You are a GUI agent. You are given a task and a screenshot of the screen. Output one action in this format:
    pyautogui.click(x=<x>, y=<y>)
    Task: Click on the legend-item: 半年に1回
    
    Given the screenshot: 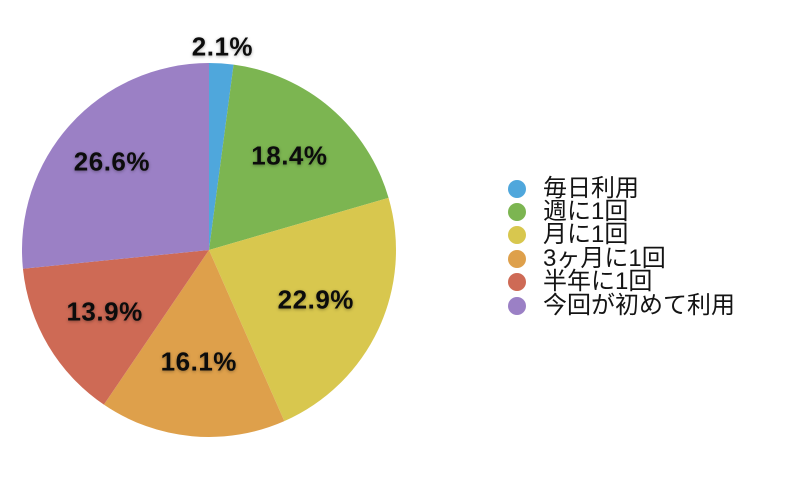 What is the action you would take?
    pyautogui.click(x=621, y=282)
    